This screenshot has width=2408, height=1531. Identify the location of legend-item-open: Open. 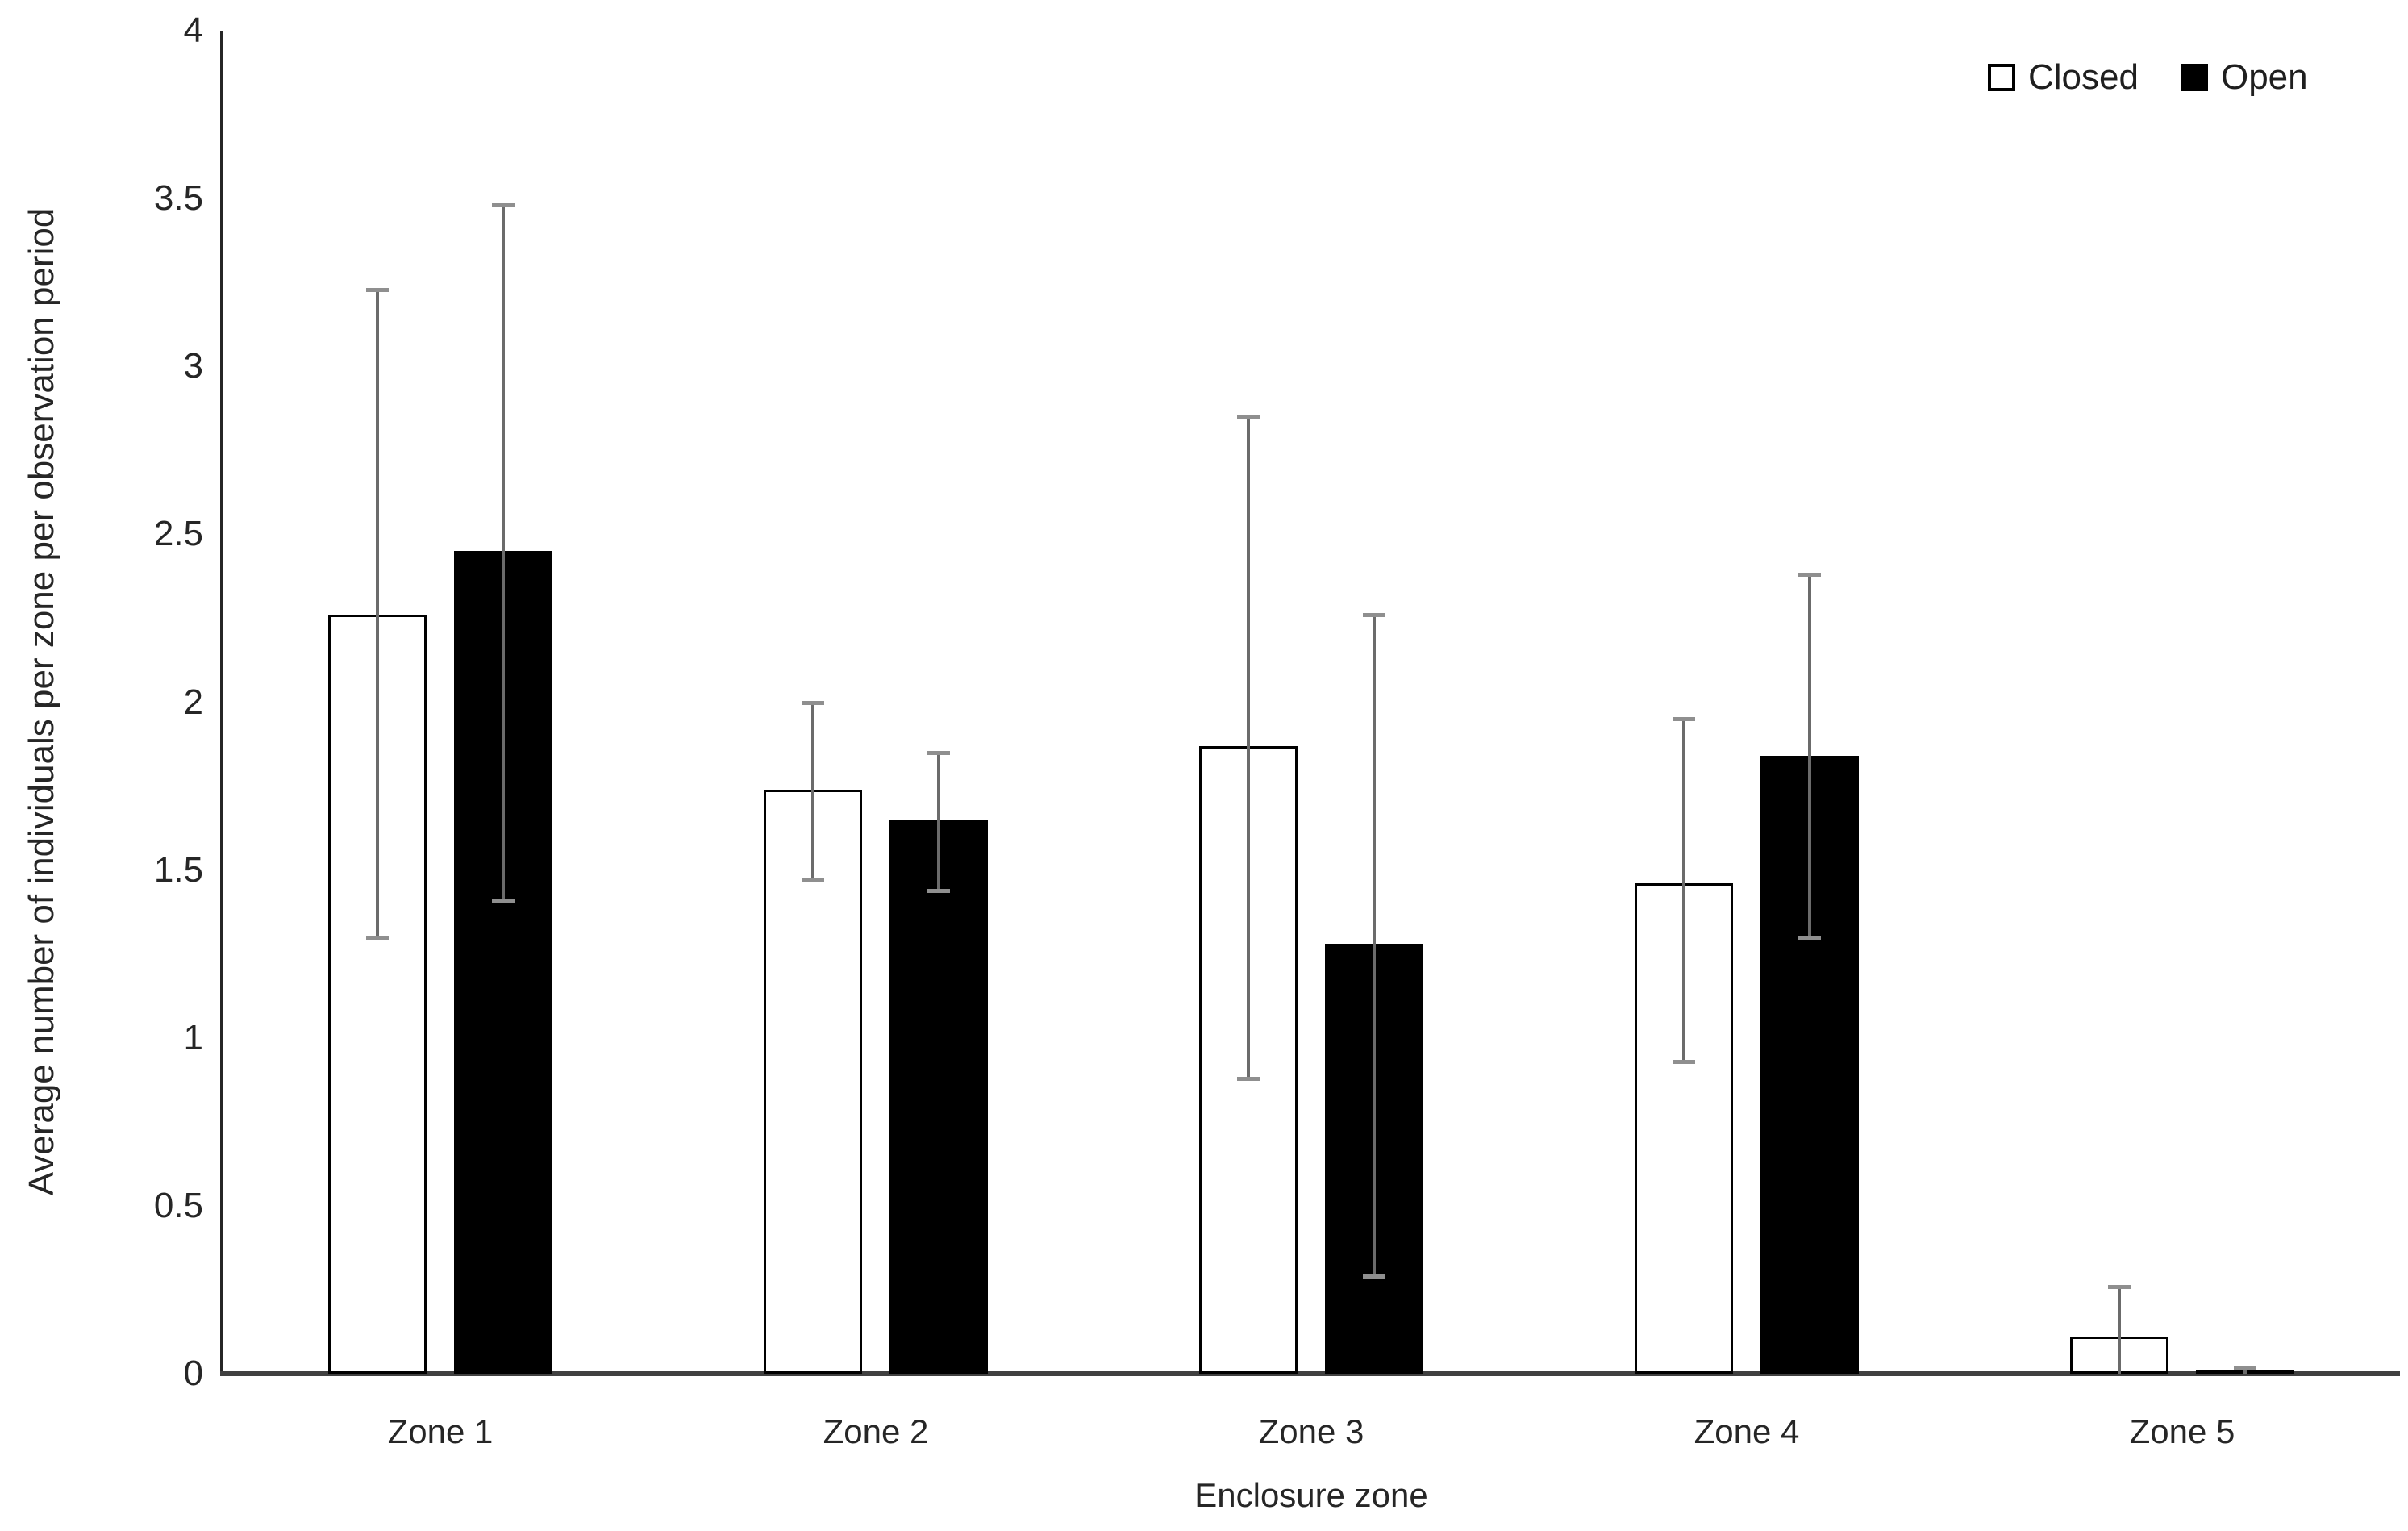
(2244, 77).